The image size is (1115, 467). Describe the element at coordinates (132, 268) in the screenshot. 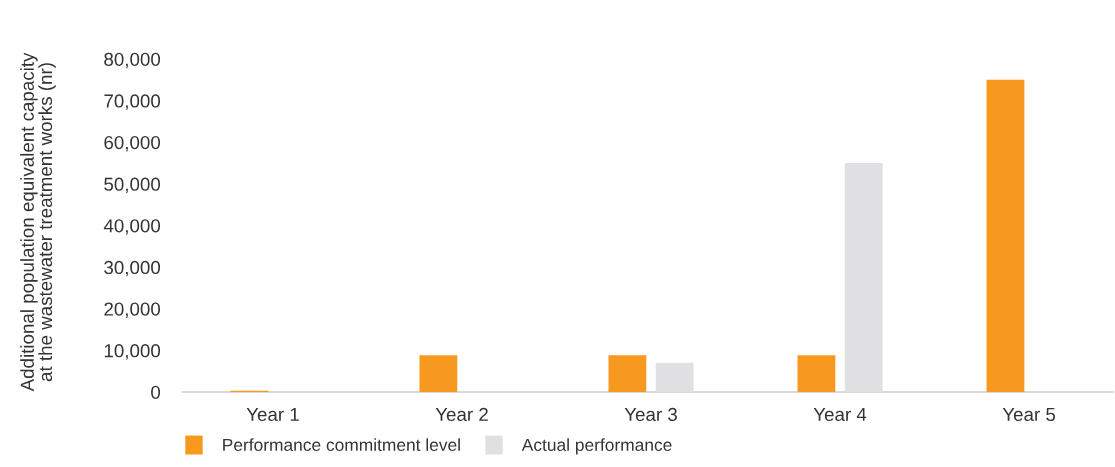

I see `y-tick-label: 30,000` at that location.